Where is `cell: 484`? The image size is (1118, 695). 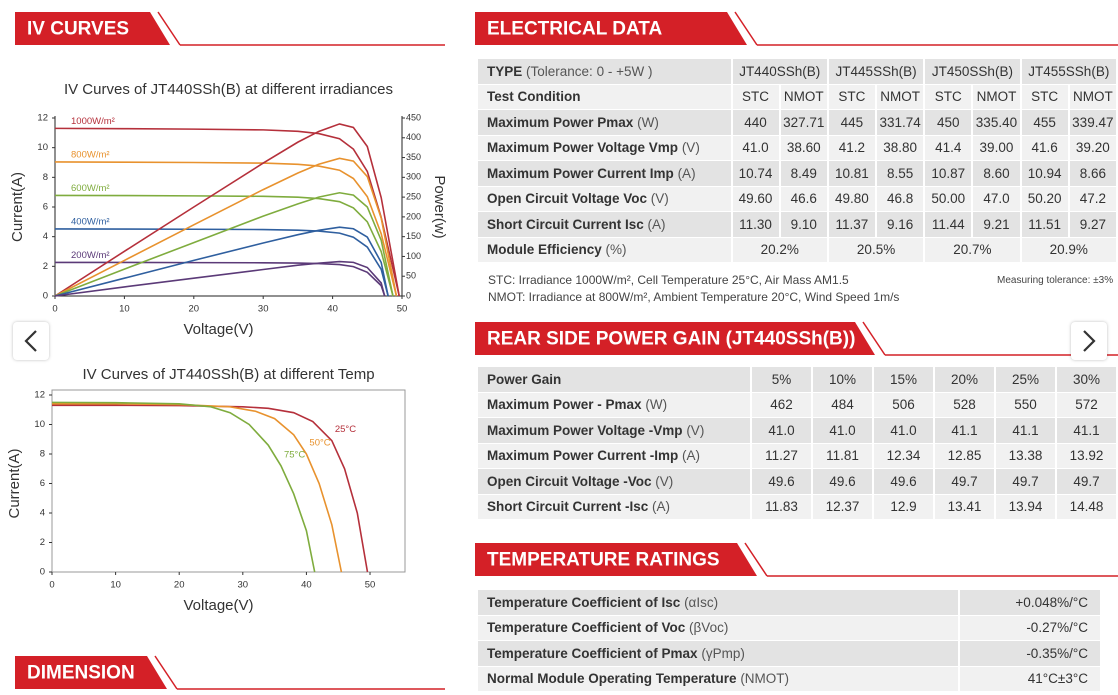
cell: 484 is located at coordinates (843, 404).